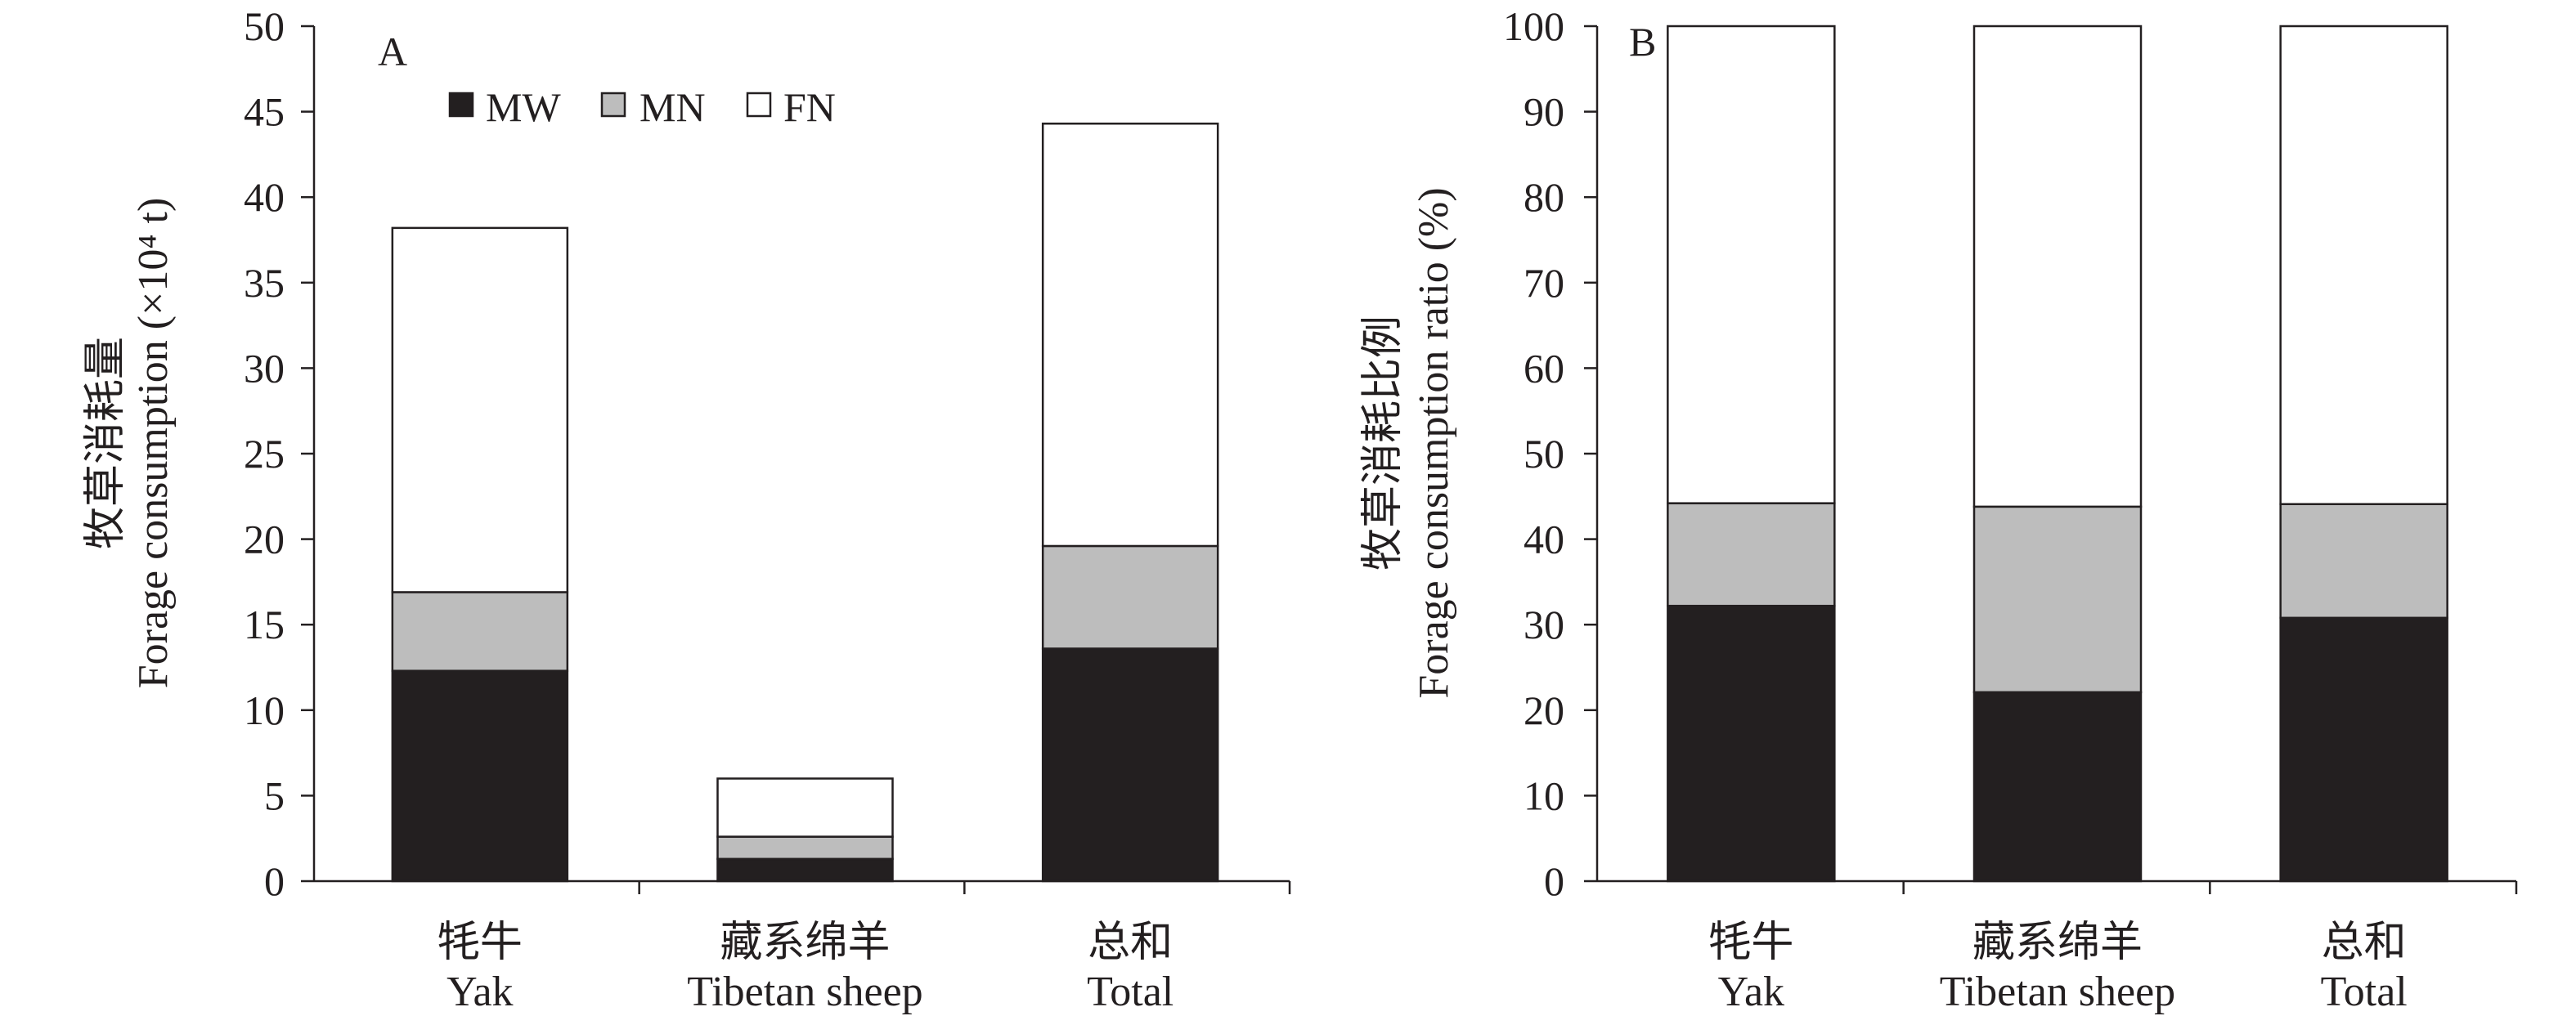 The image size is (2576, 1025). Describe the element at coordinates (523, 107) in the screenshot. I see `legend-label-mw: MW` at that location.